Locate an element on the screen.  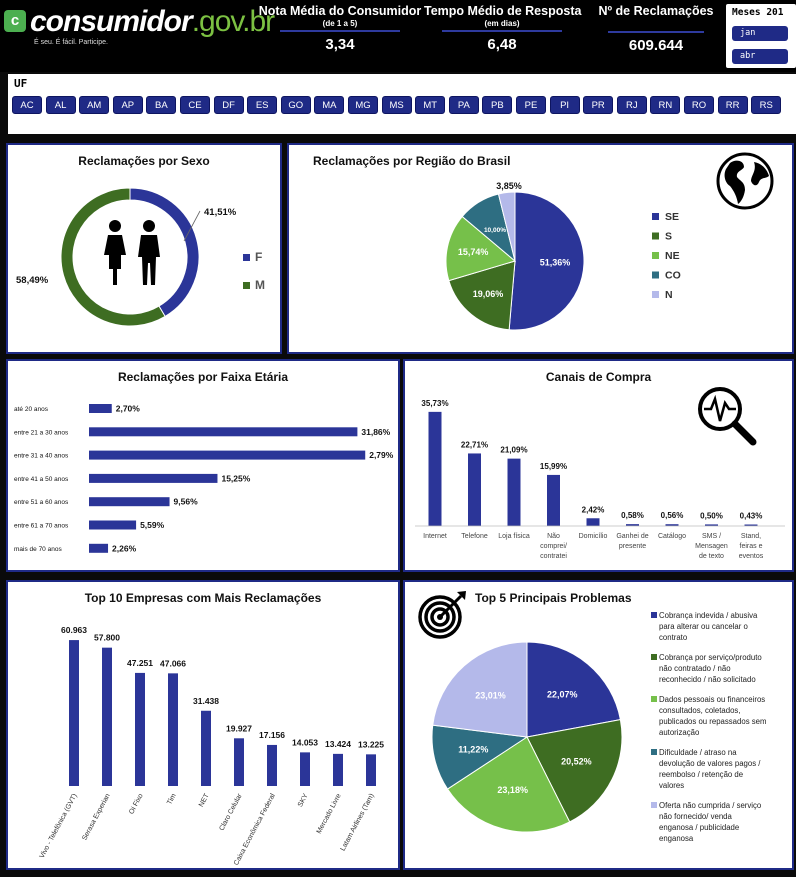
data-label: 17.156 is located at coordinates (272, 735).